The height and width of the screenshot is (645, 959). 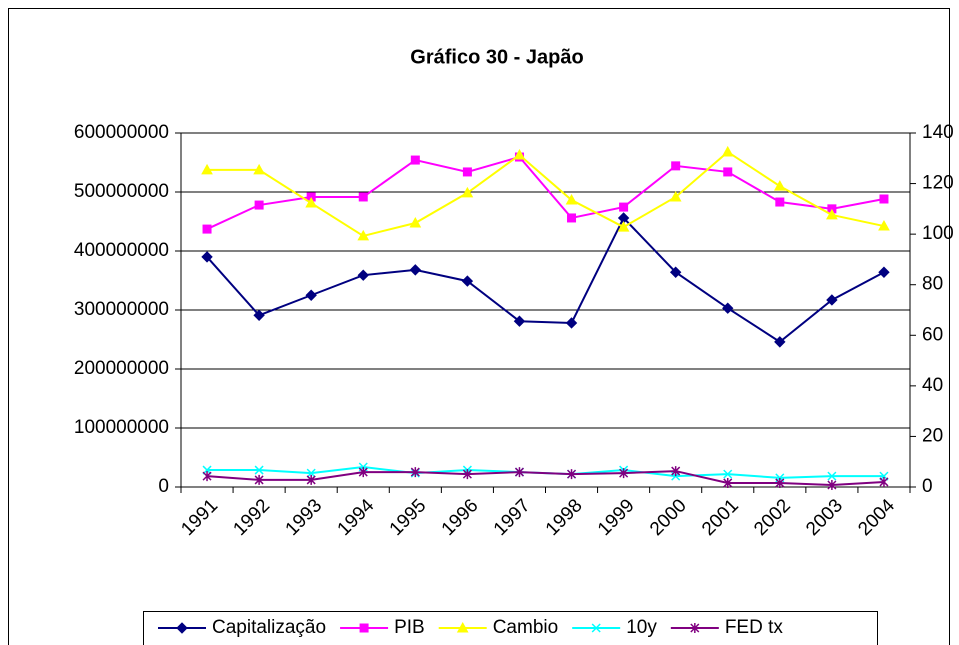 What do you see at coordinates (932, 284) in the screenshot?
I see `y2-tick-label: 80` at bounding box center [932, 284].